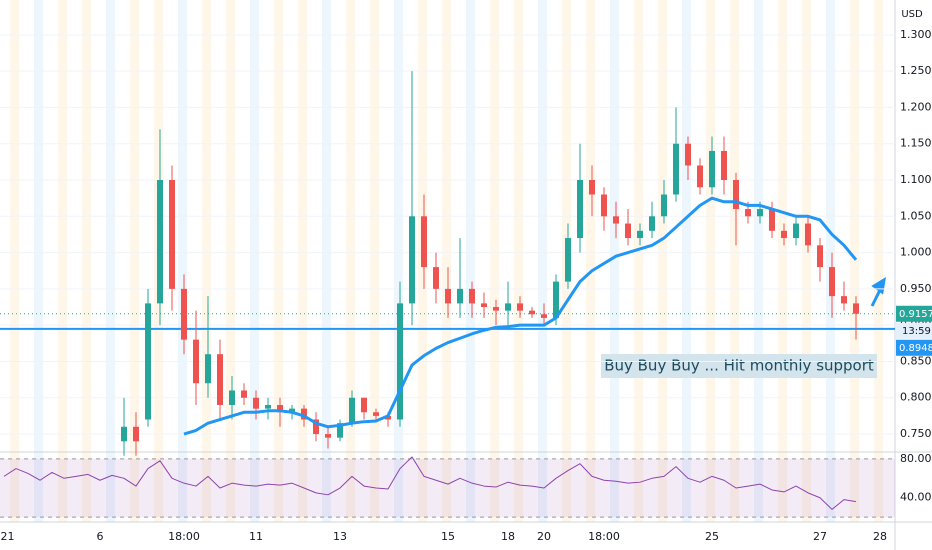 The width and height of the screenshot is (932, 550). What do you see at coordinates (256, 536) in the screenshot?
I see `x-tick-label: 11` at bounding box center [256, 536].